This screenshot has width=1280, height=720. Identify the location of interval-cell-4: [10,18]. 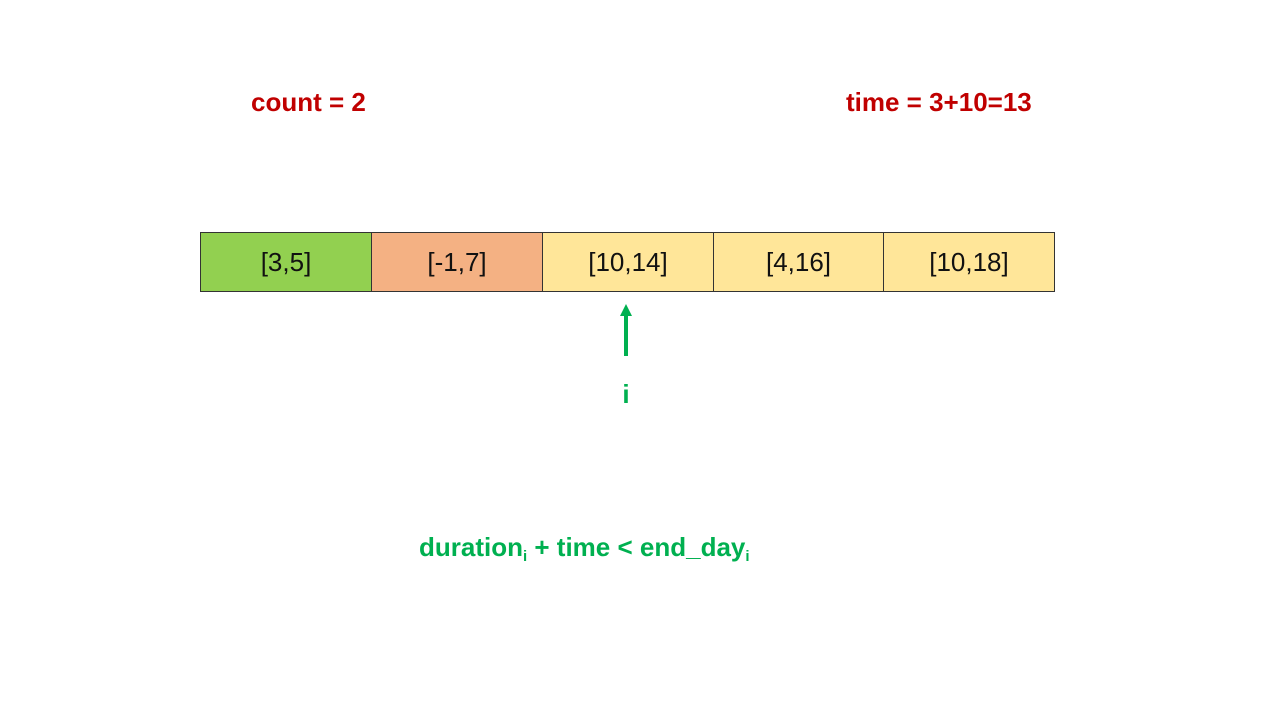
(969, 262).